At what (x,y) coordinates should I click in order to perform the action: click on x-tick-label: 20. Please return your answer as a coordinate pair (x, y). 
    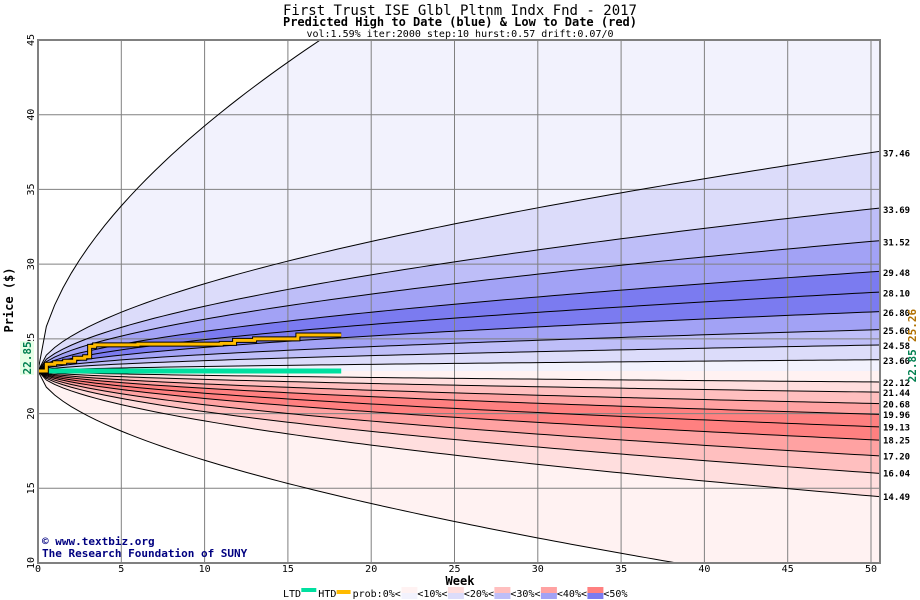
    Looking at the image, I should click on (371, 569).